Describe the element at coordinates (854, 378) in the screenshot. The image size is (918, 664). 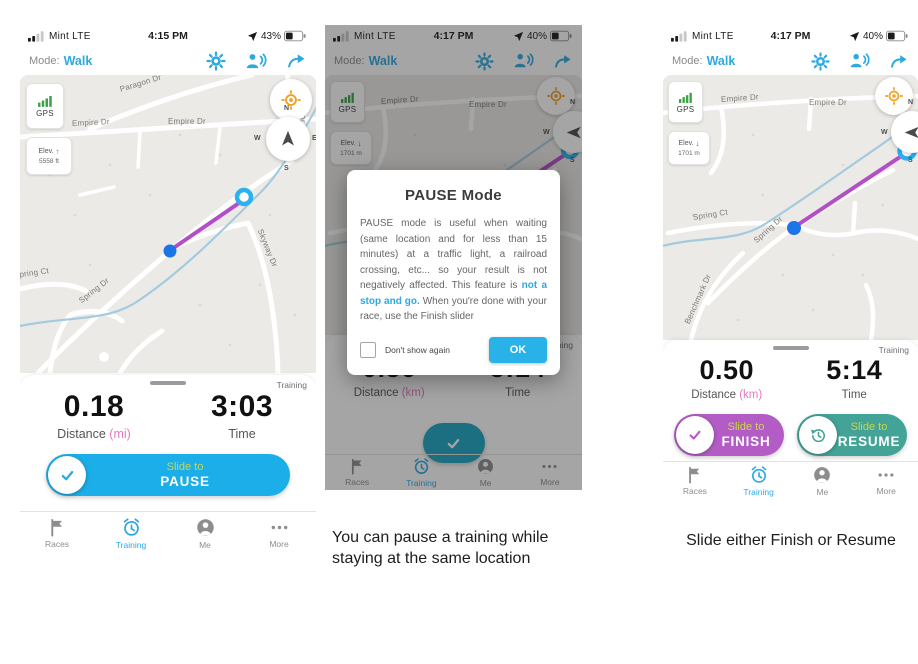
I see `time-stat: 5:14 Time` at that location.